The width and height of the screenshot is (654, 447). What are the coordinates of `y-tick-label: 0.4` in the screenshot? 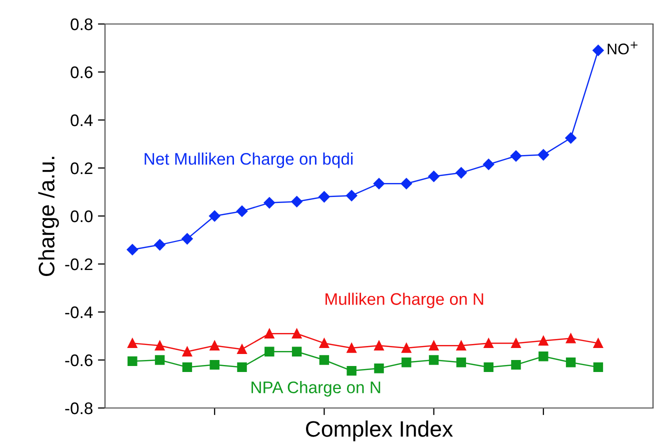 It's located at (81, 120).